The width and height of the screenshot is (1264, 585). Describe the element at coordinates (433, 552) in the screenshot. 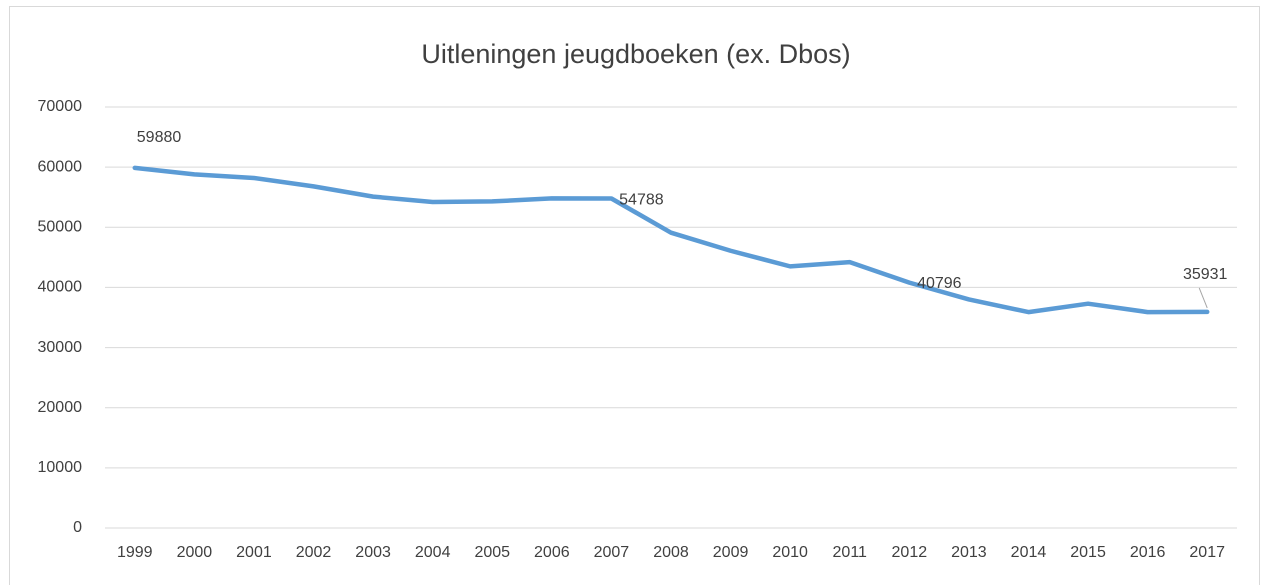

I see `x-tick-label: 2004` at that location.